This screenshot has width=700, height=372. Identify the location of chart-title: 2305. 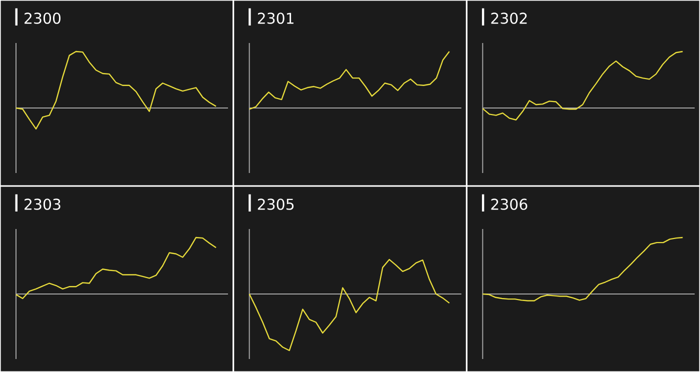
(276, 204).